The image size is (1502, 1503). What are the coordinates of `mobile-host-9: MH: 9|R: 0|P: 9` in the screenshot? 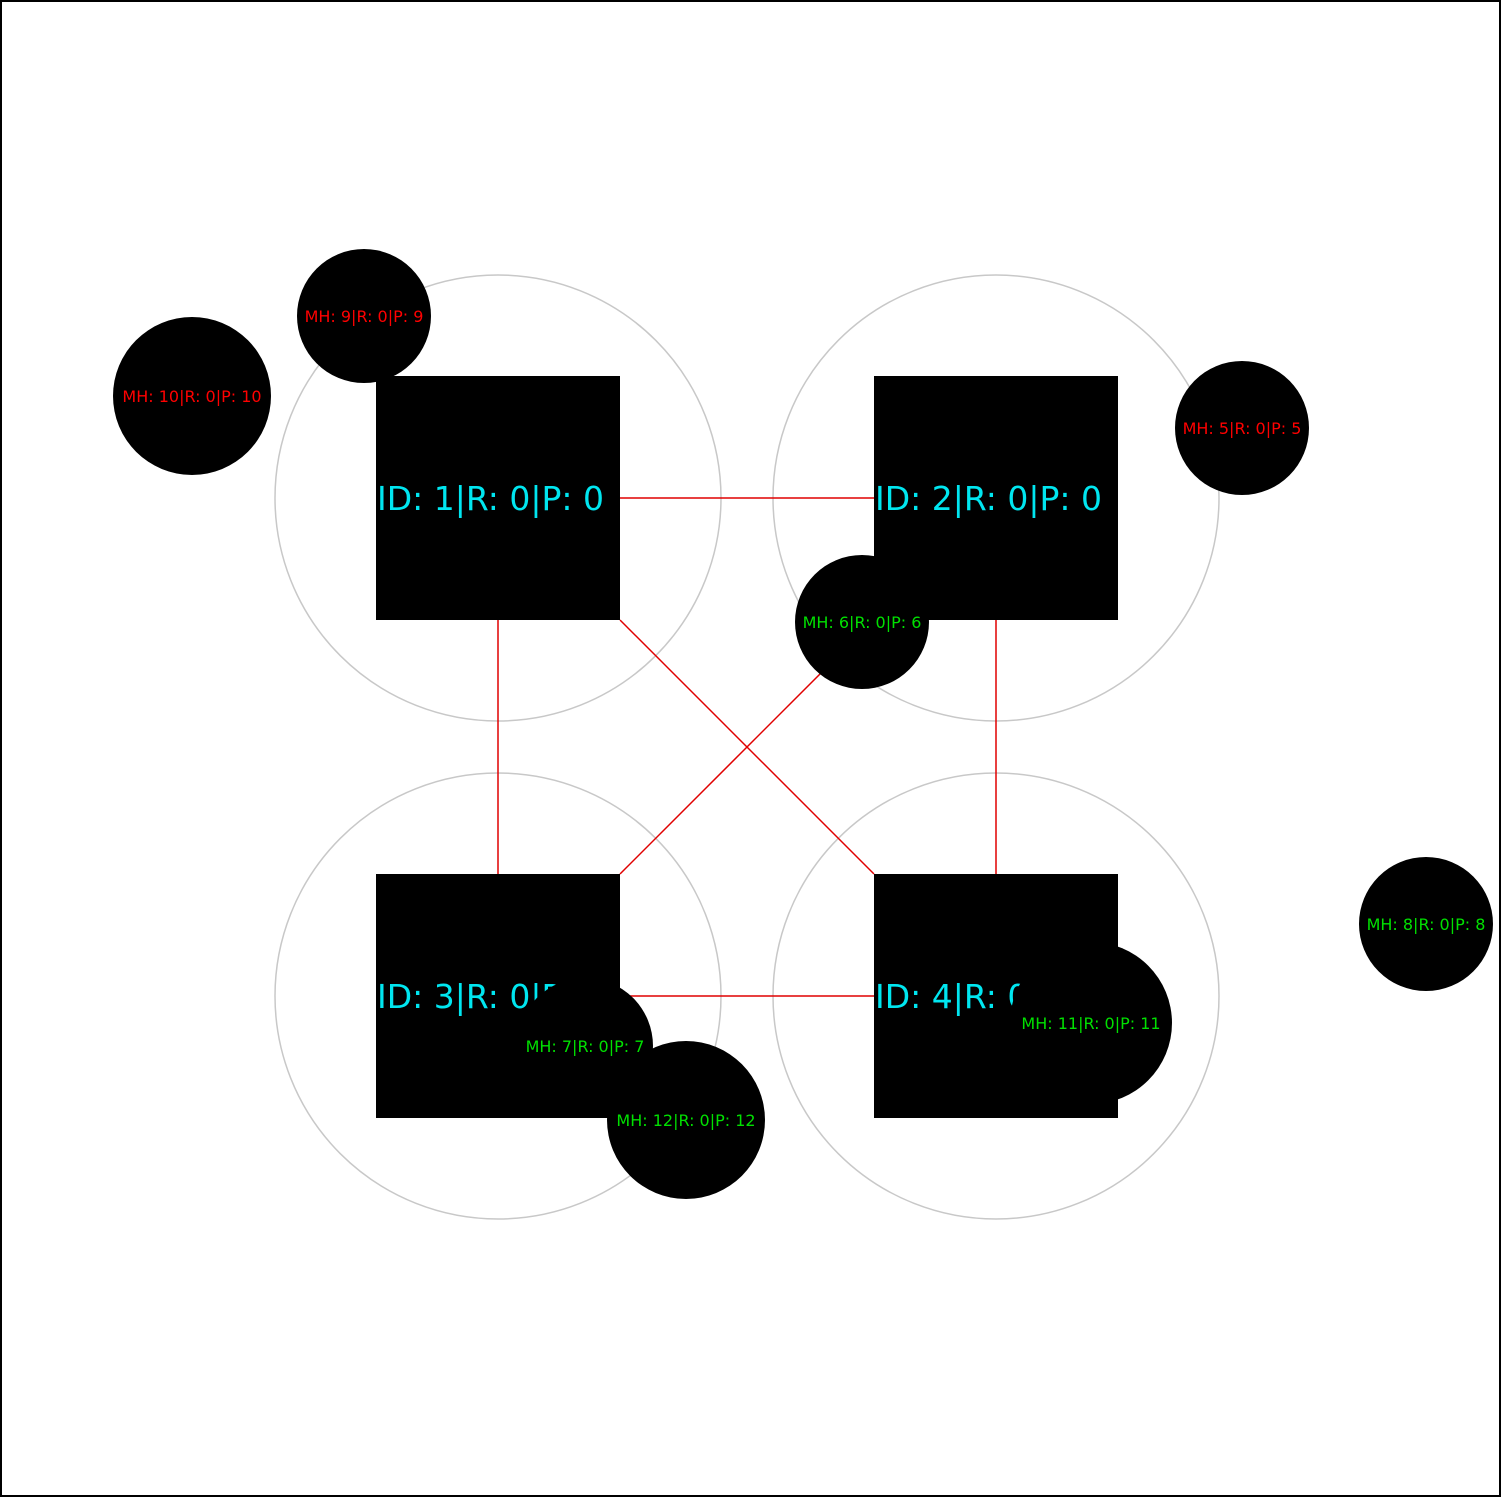 It's located at (364, 316).